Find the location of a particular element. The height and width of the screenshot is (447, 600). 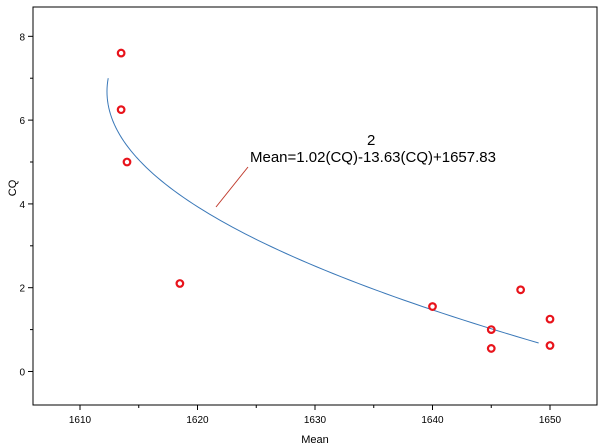

x-tick-label-1610: 1610 is located at coordinates (80, 420).